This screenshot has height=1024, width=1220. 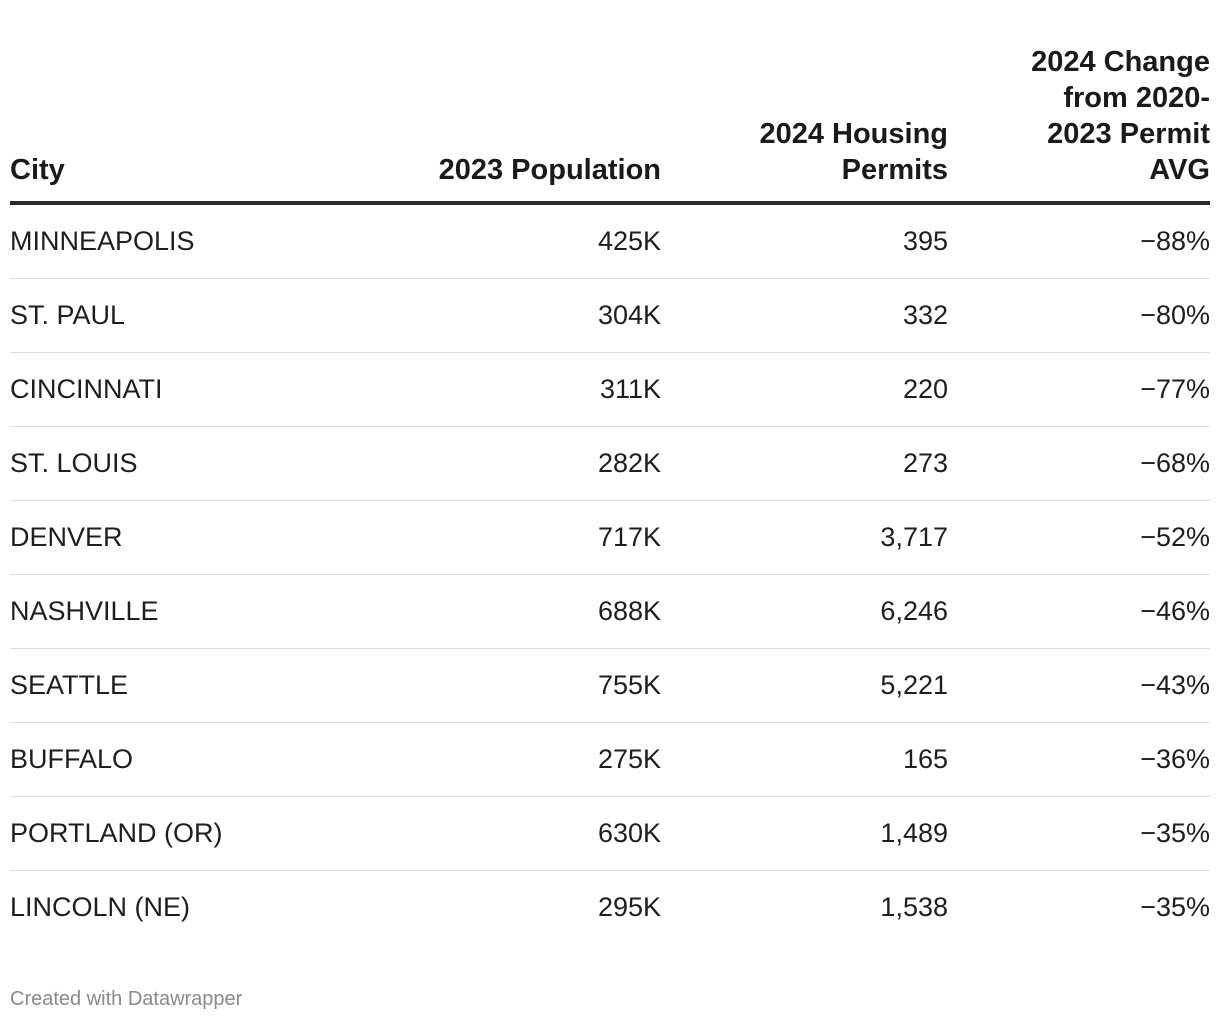 I want to click on cell-population: 311K, so click(x=505, y=389).